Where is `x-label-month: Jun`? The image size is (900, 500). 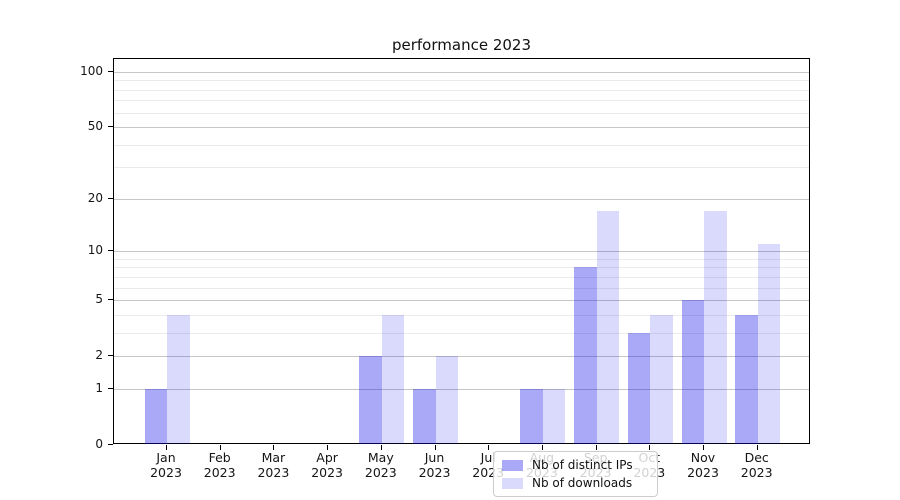
x-label-month: Jun is located at coordinates (434, 457).